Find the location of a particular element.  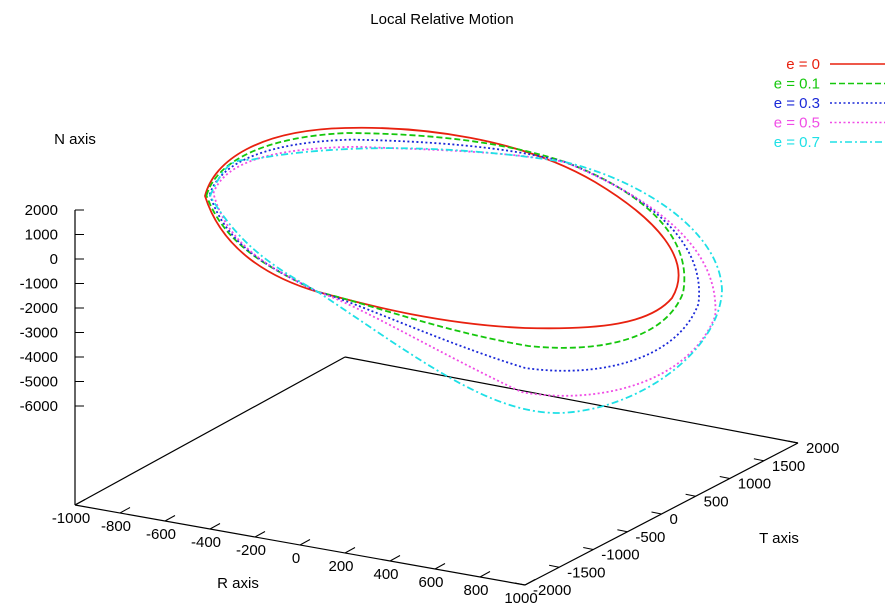

x-tick-label: -800 is located at coordinates (116, 526).